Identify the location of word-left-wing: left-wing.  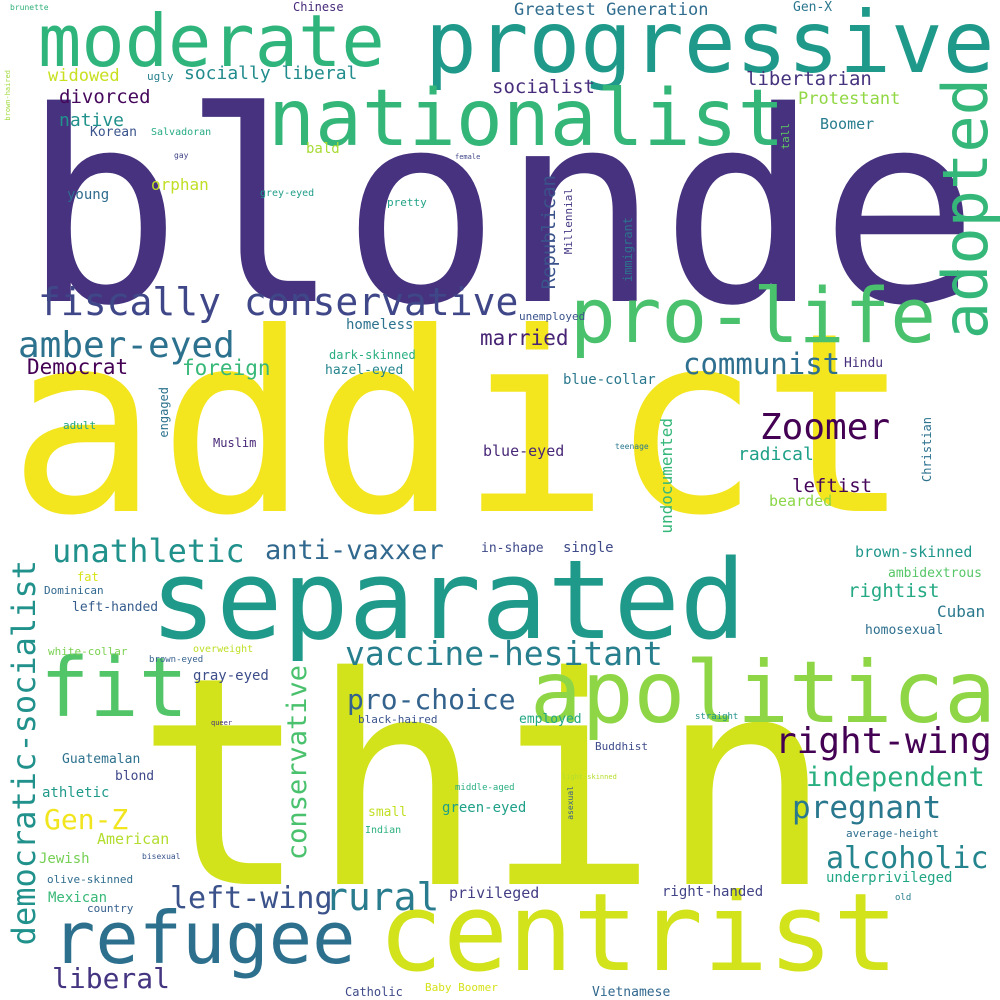
(251, 898).